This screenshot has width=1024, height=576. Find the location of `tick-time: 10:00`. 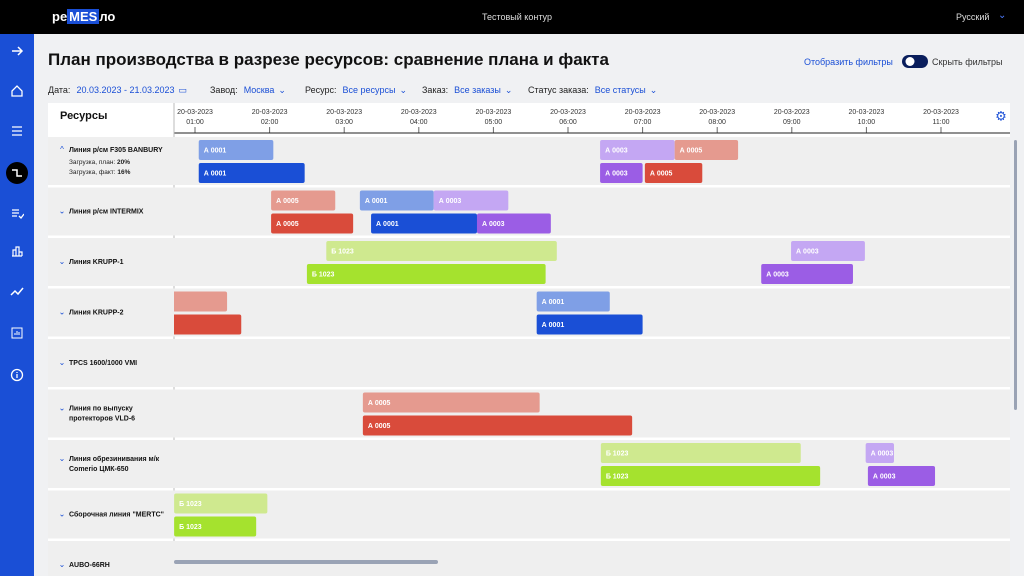

tick-time: 10:00 is located at coordinates (867, 122).